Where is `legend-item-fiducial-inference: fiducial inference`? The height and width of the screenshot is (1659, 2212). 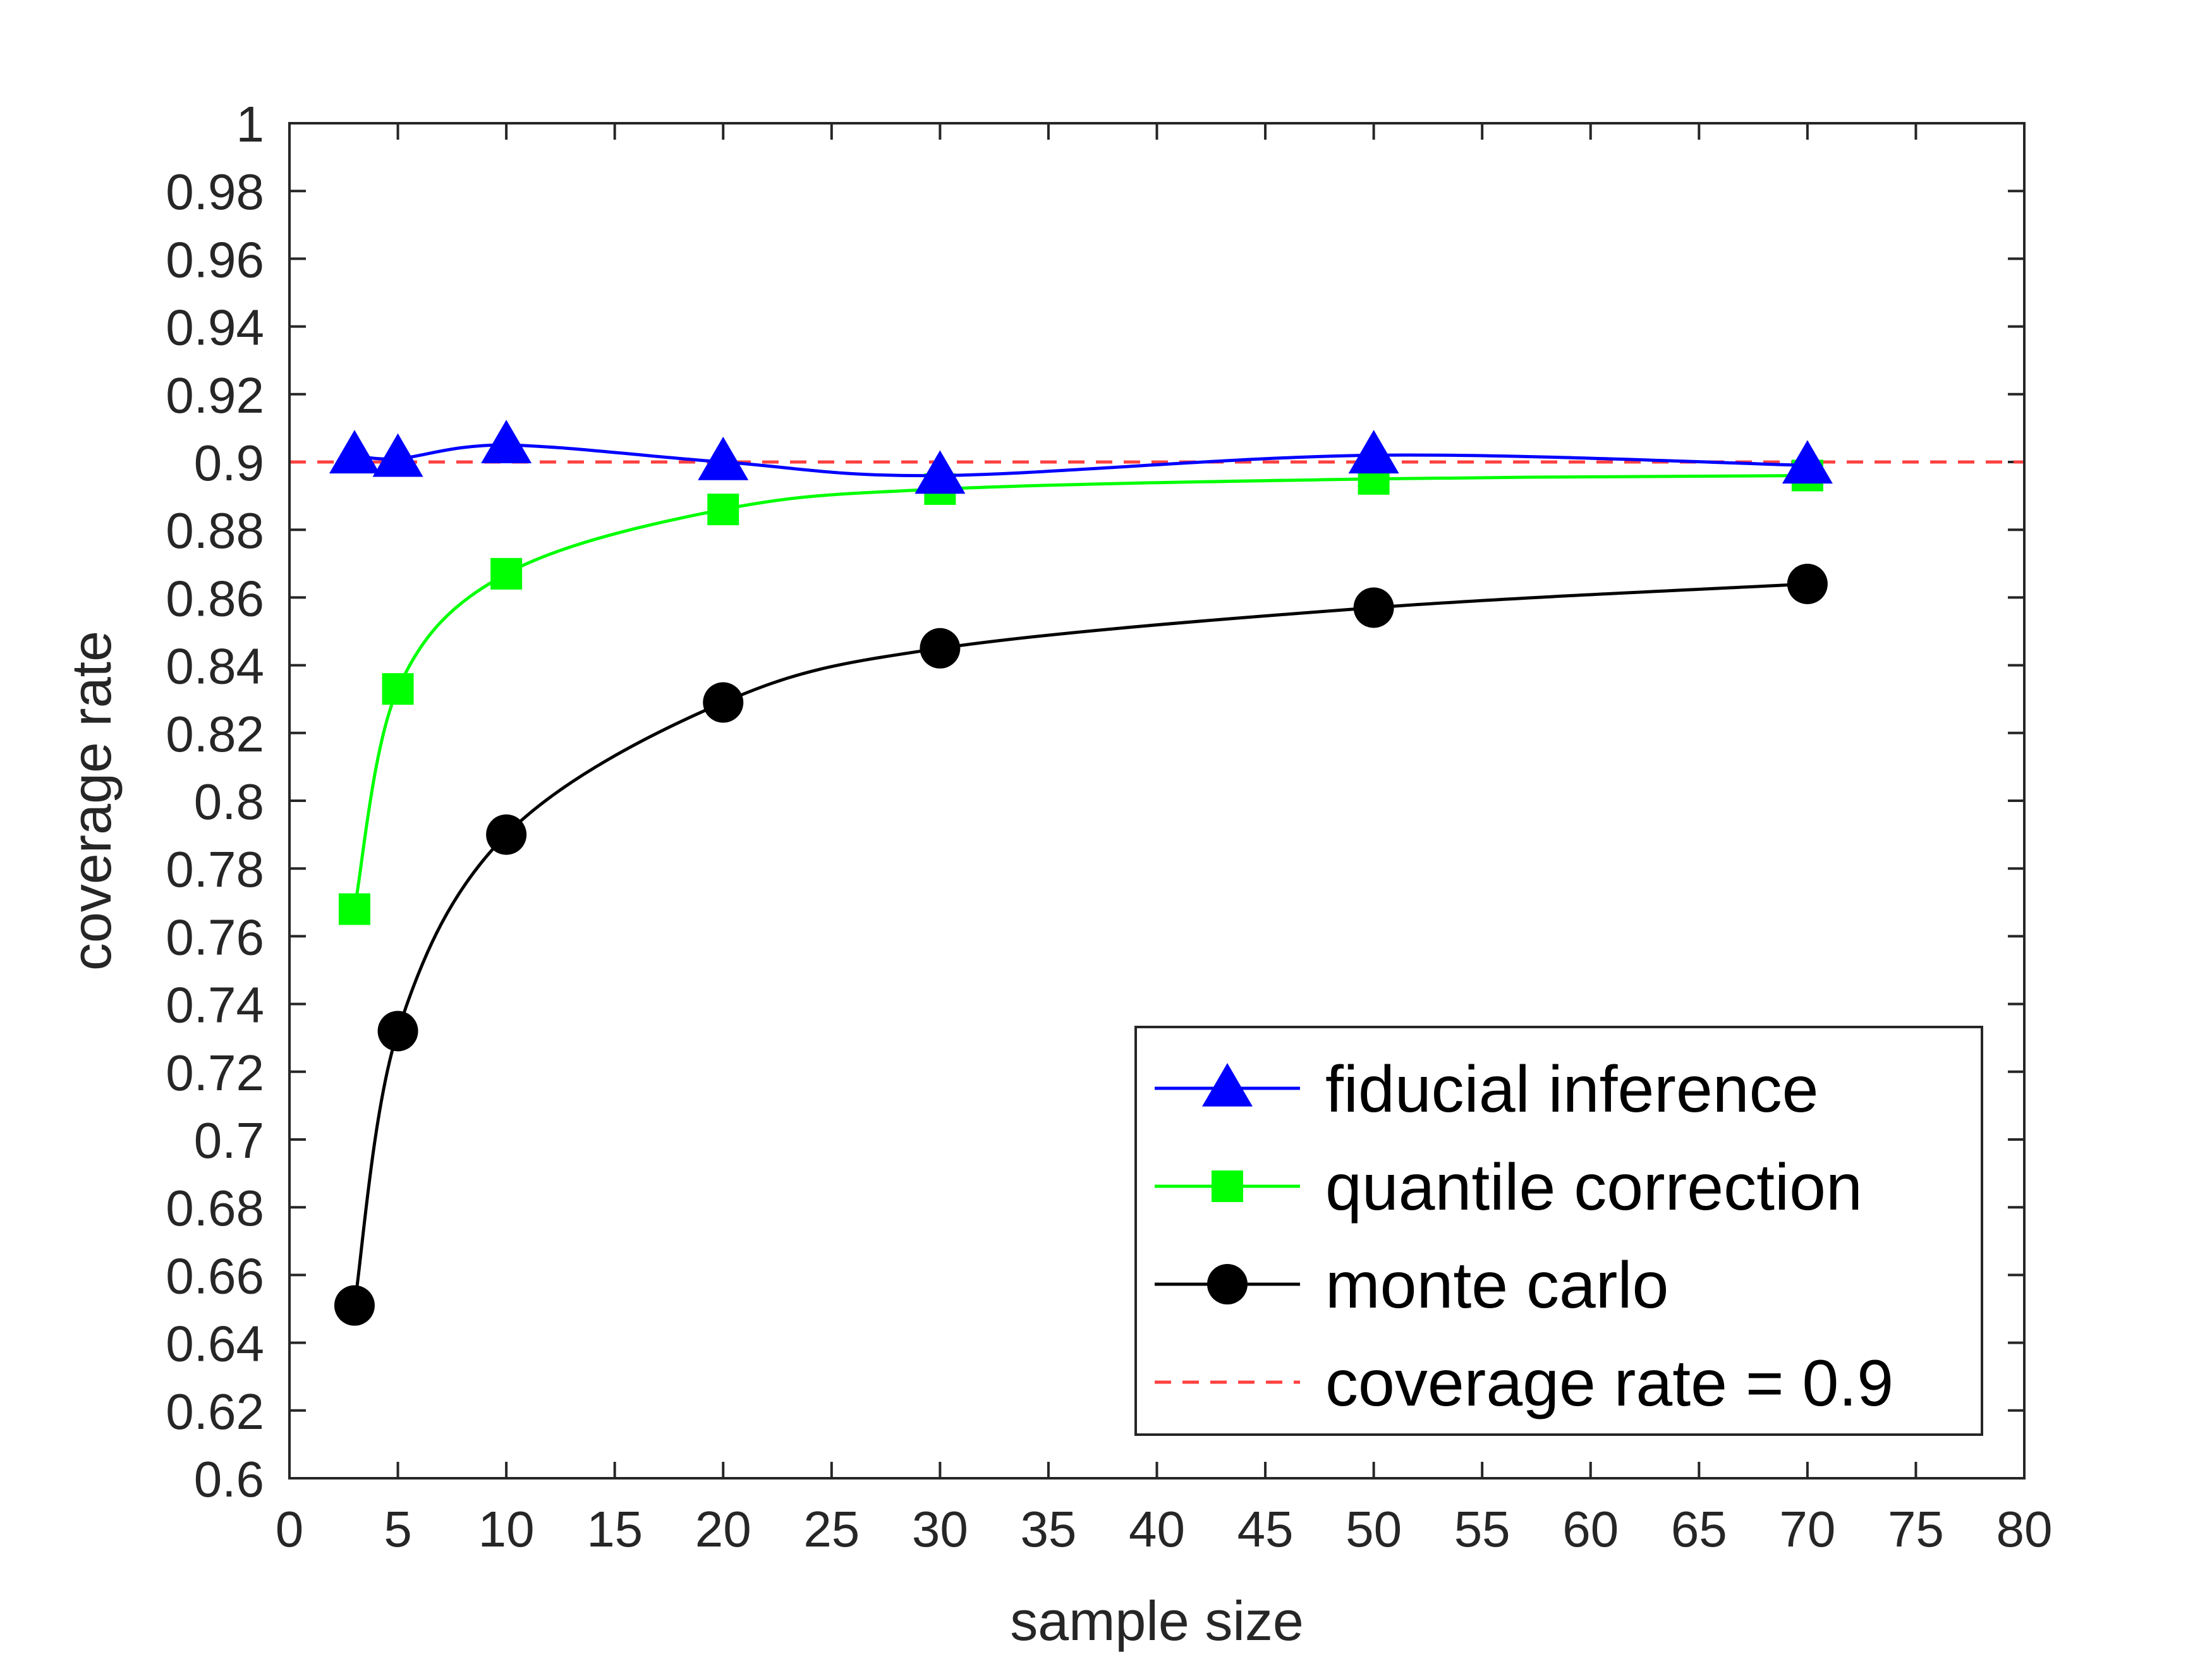
legend-item-fiducial-inference: fiducial inference is located at coordinates (1486, 1089).